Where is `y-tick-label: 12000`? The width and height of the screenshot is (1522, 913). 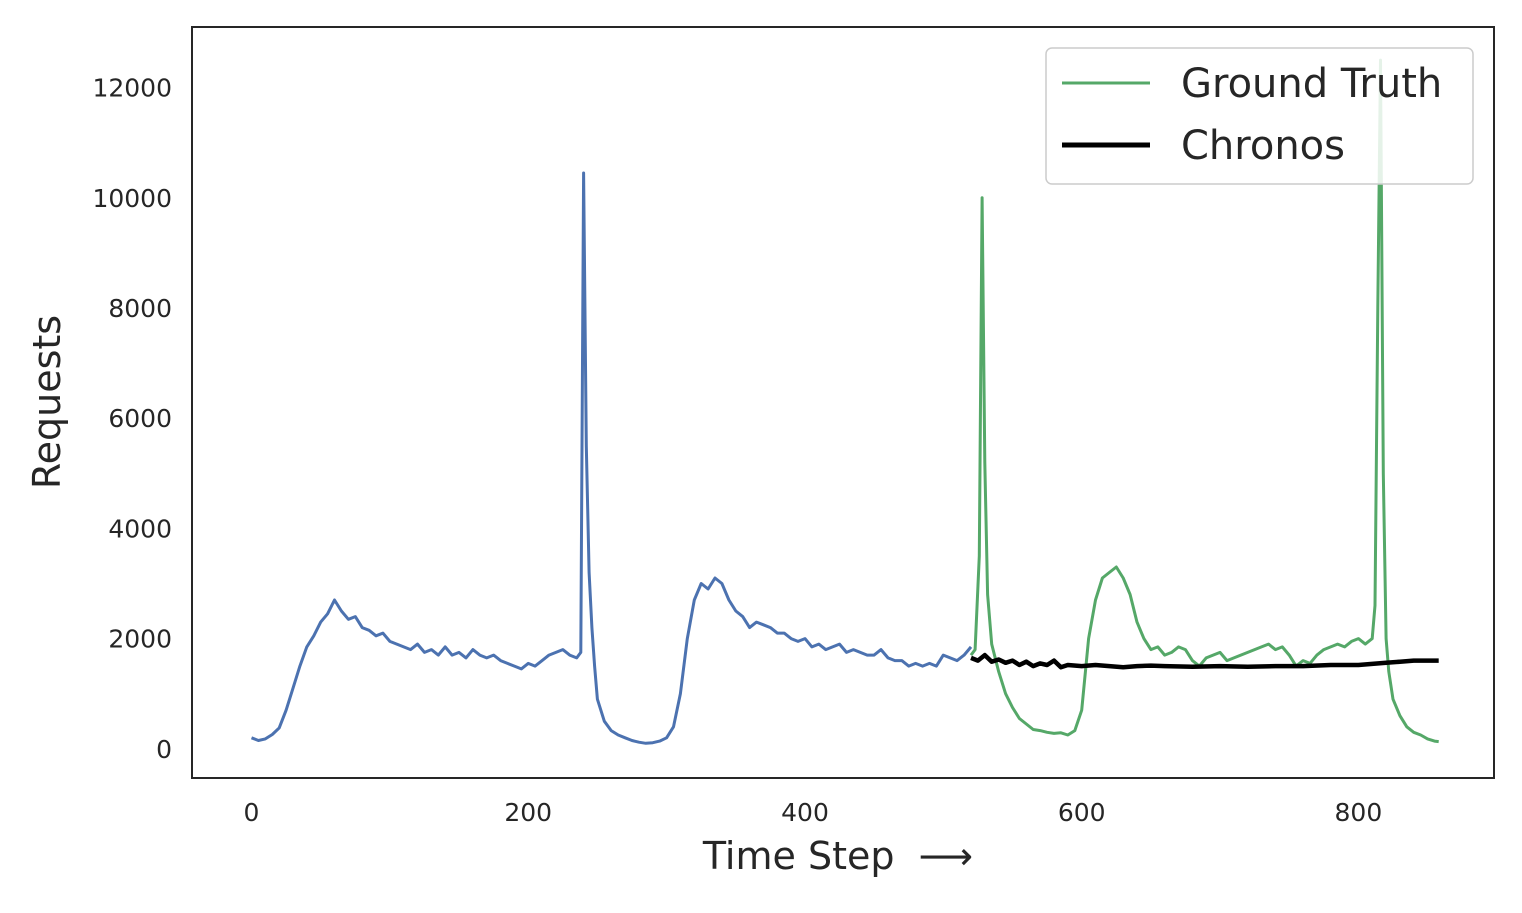 y-tick-label: 12000 is located at coordinates (132, 88).